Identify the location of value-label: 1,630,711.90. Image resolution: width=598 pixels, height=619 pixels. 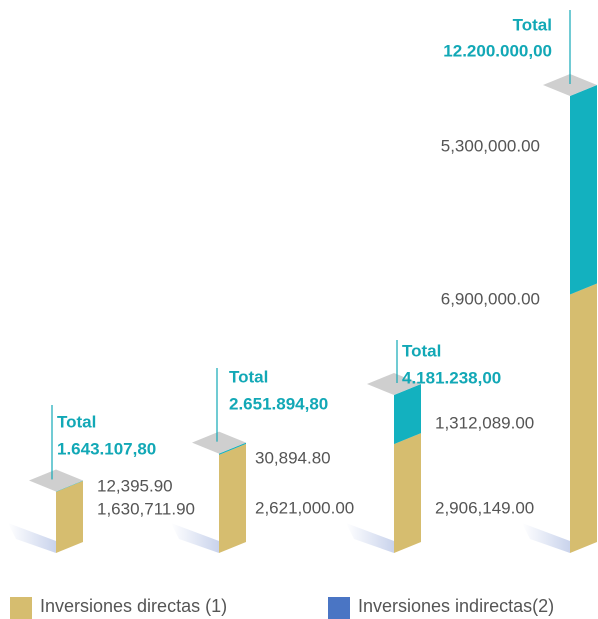
(146, 508).